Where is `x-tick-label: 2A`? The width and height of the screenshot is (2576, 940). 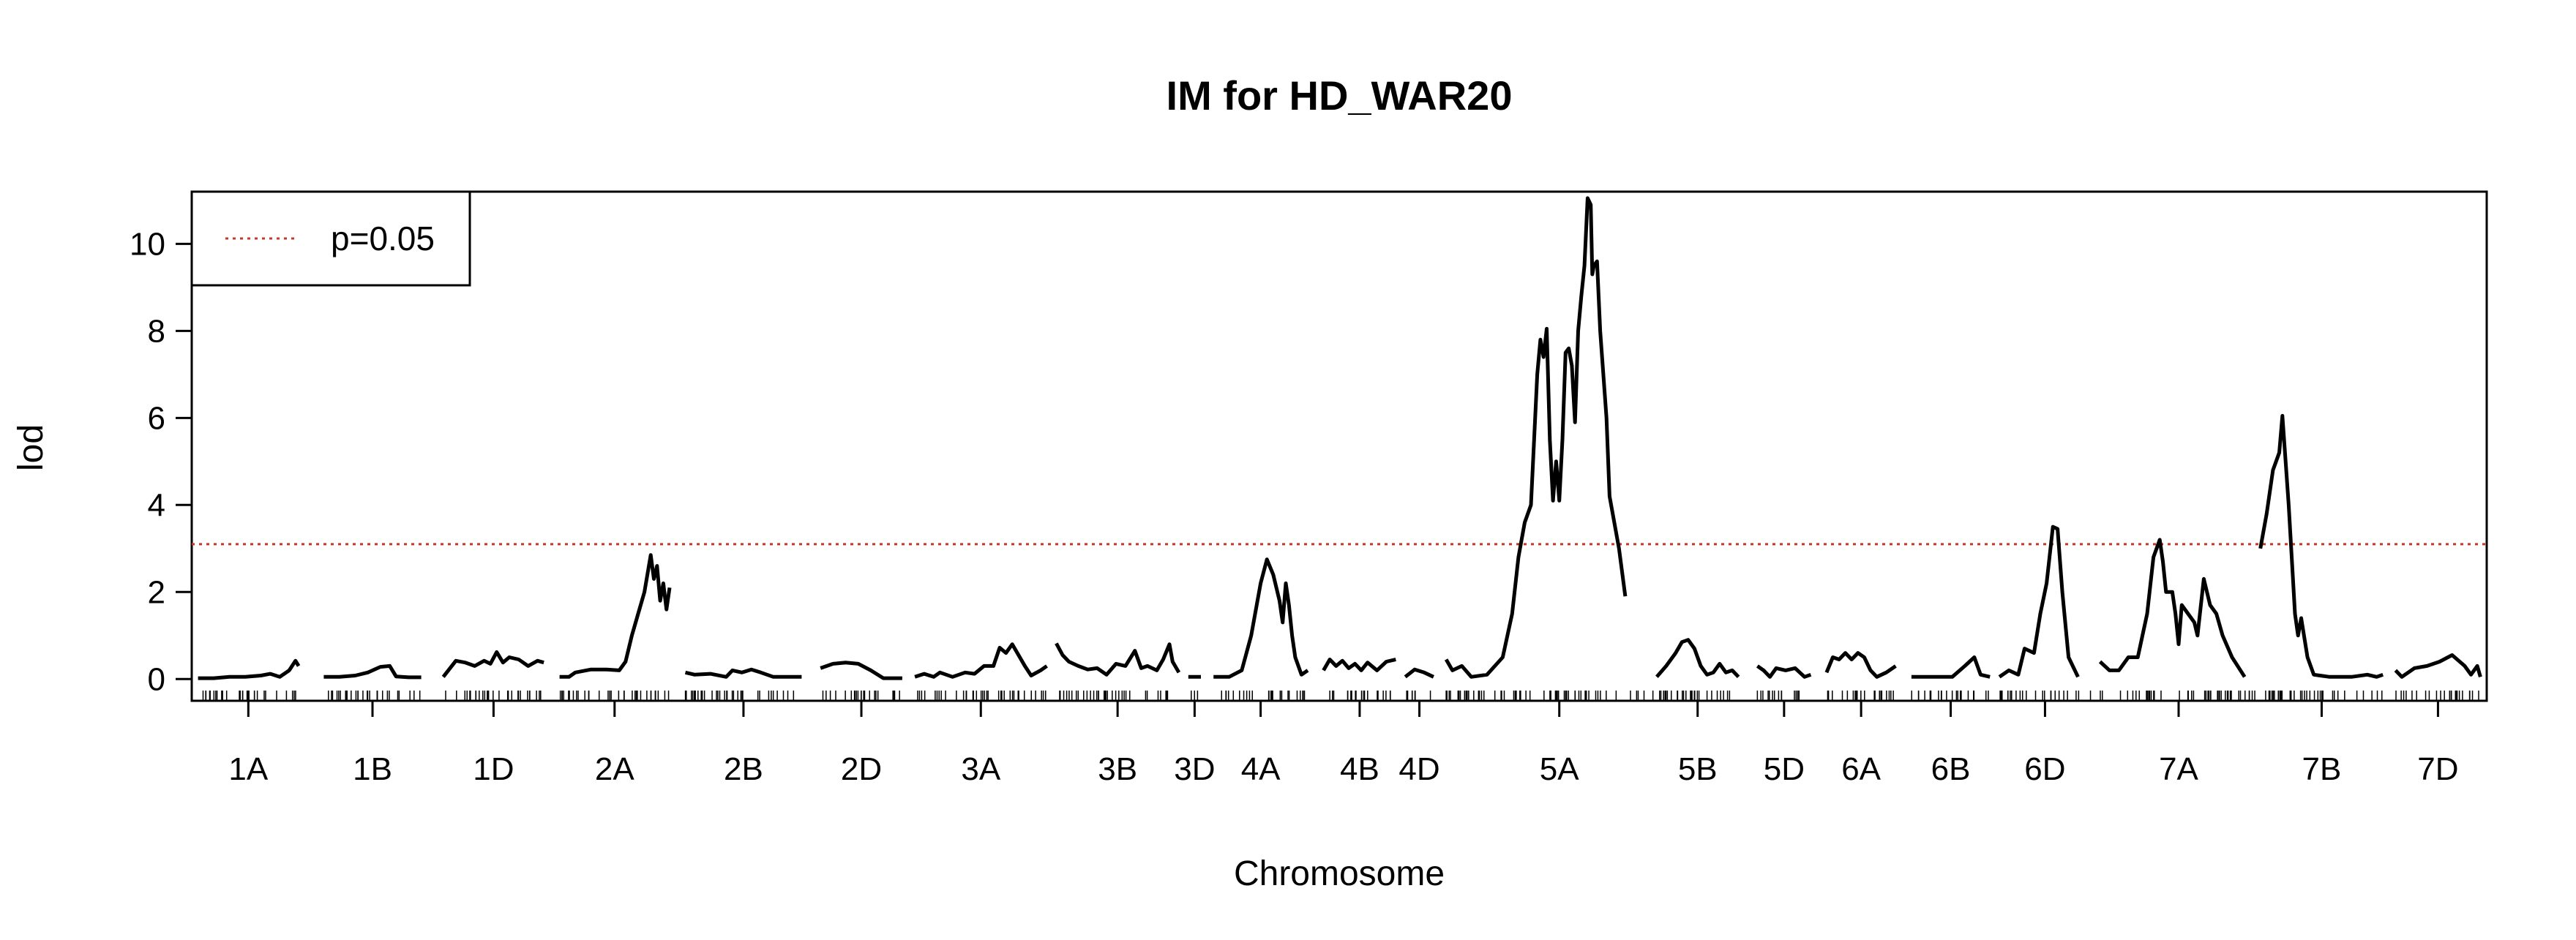 x-tick-label: 2A is located at coordinates (614, 769).